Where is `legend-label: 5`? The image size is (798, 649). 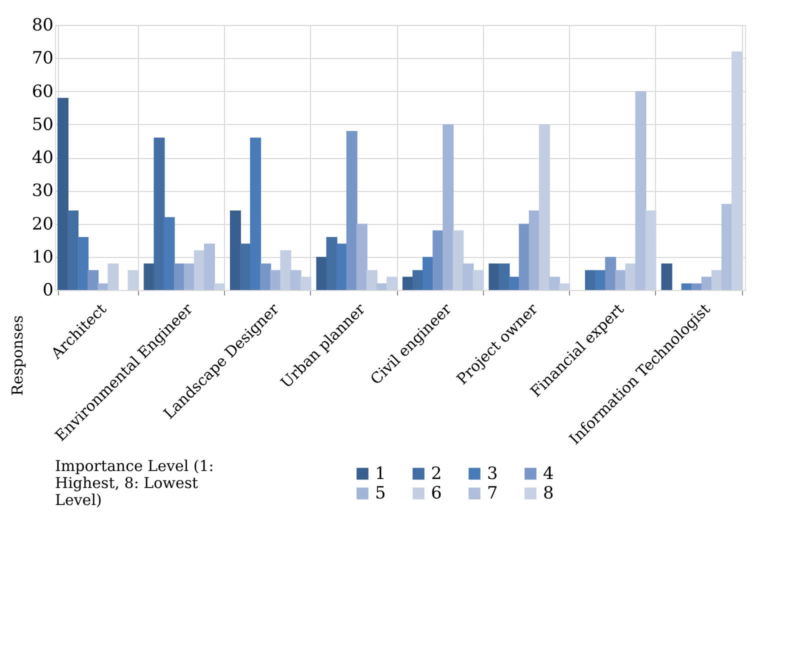 legend-label: 5 is located at coordinates (380, 494).